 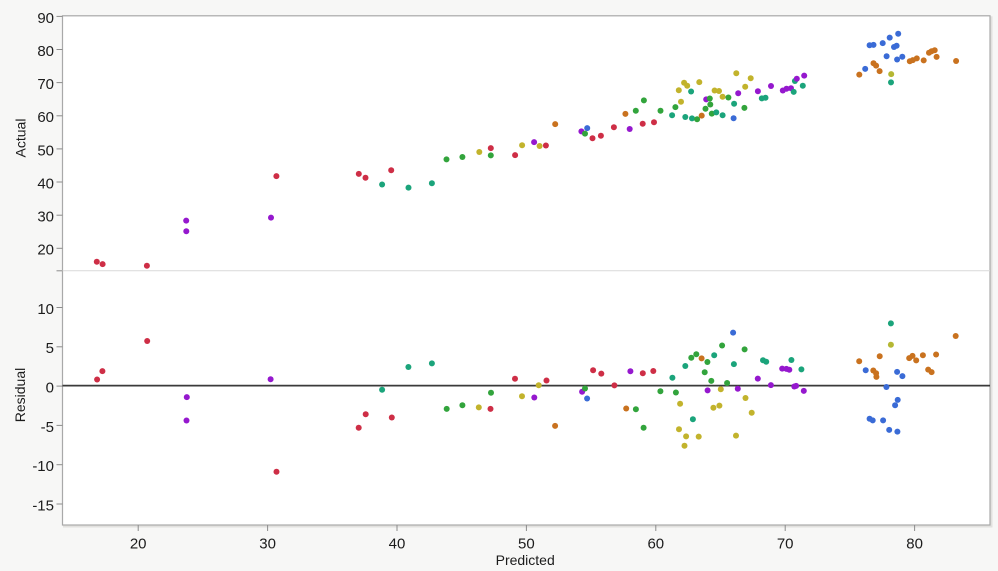 What do you see at coordinates (43, 466) in the screenshot?
I see `svg-text: -10` at bounding box center [43, 466].